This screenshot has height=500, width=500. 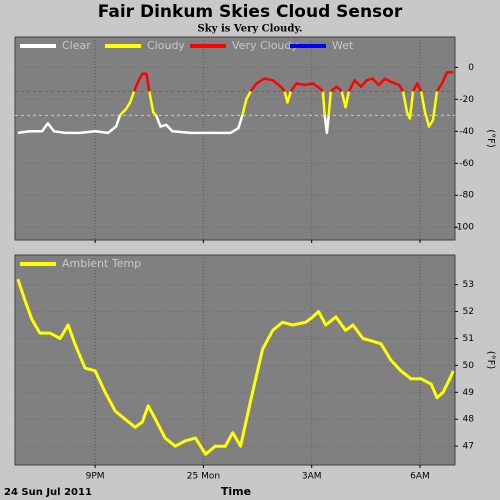 I want to click on chart-title: Fair Dinkum Skies Cloud Sensor, so click(x=250, y=12).